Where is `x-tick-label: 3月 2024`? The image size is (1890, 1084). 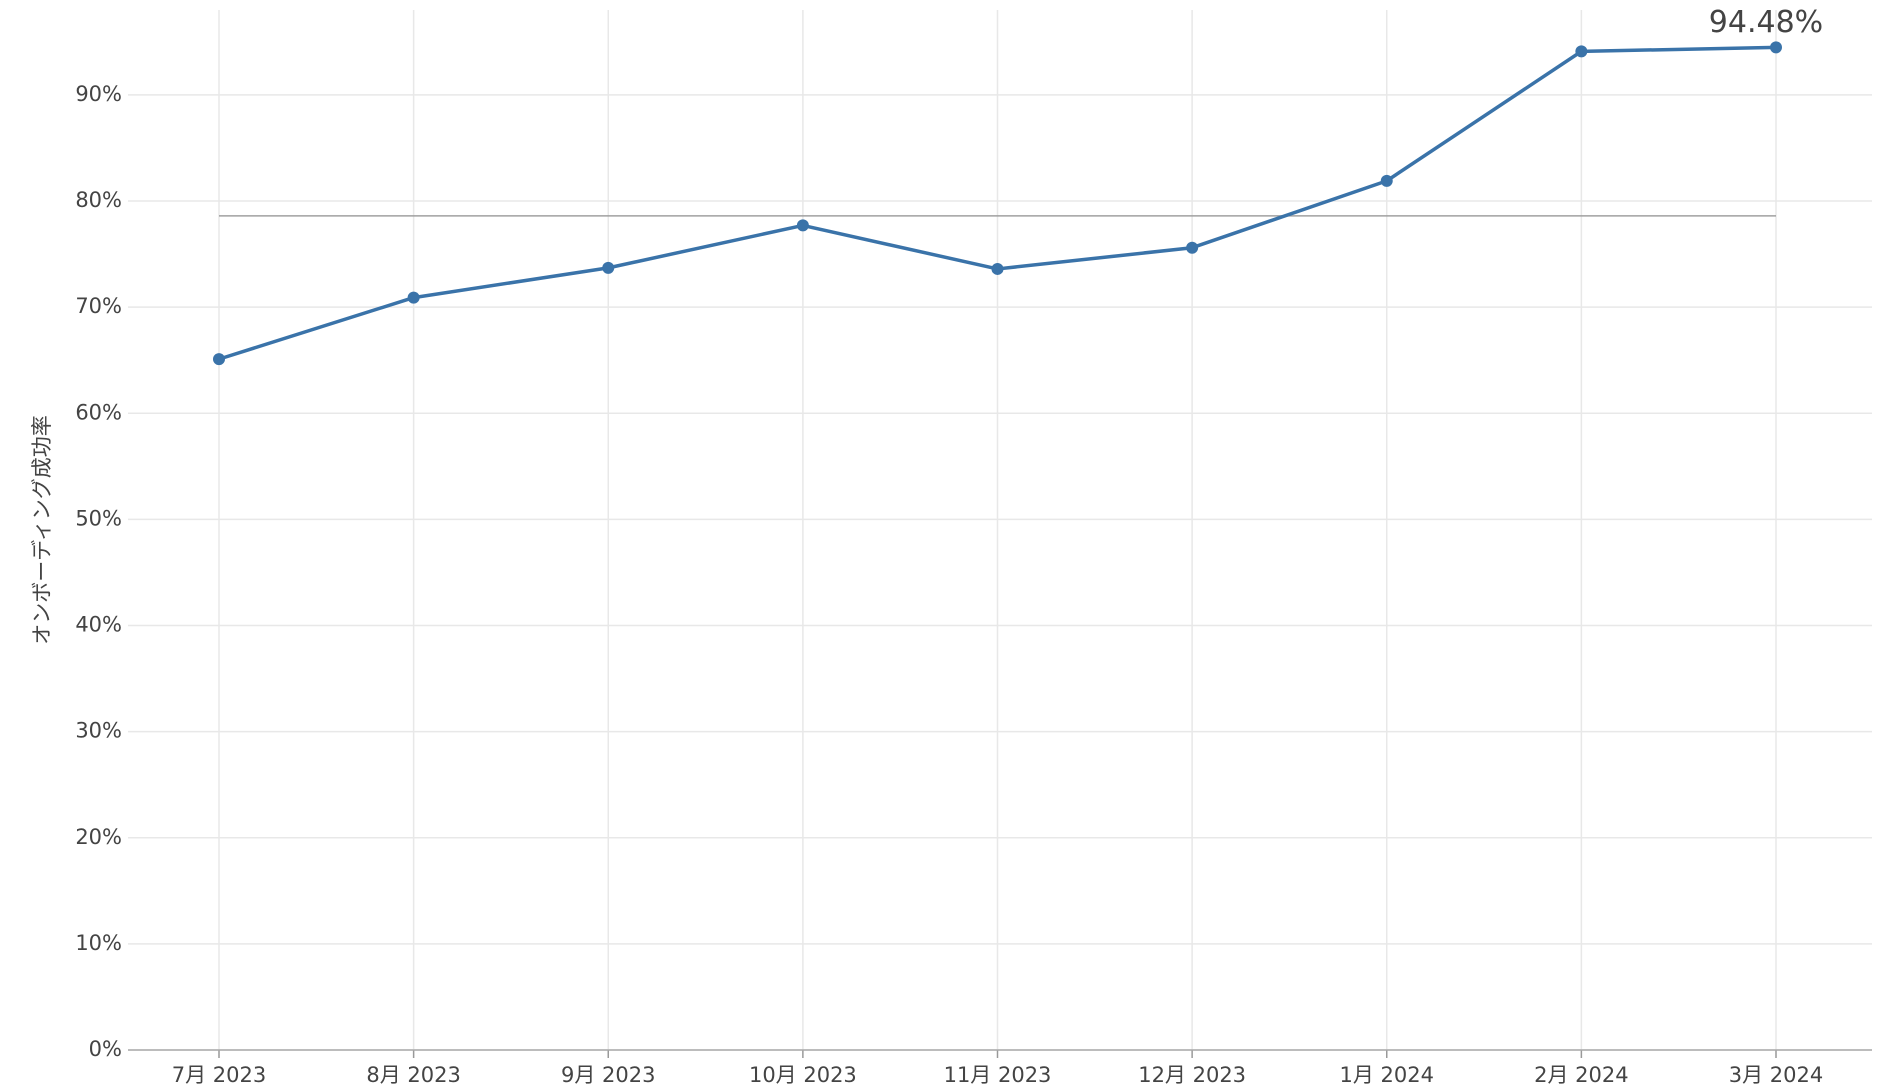
x-tick-label: 3月 2024 is located at coordinates (1776, 1073).